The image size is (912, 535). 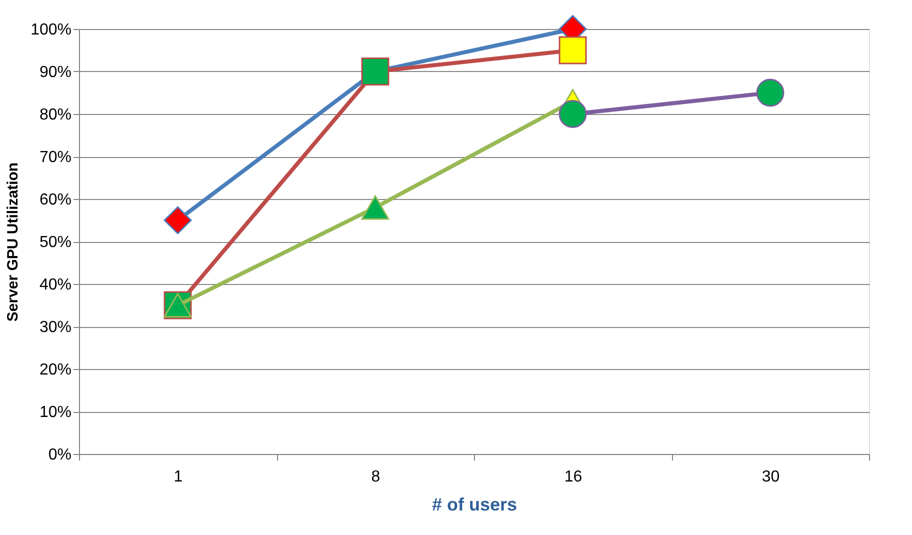 What do you see at coordinates (475, 504) in the screenshot?
I see `x-axis-title: # of users` at bounding box center [475, 504].